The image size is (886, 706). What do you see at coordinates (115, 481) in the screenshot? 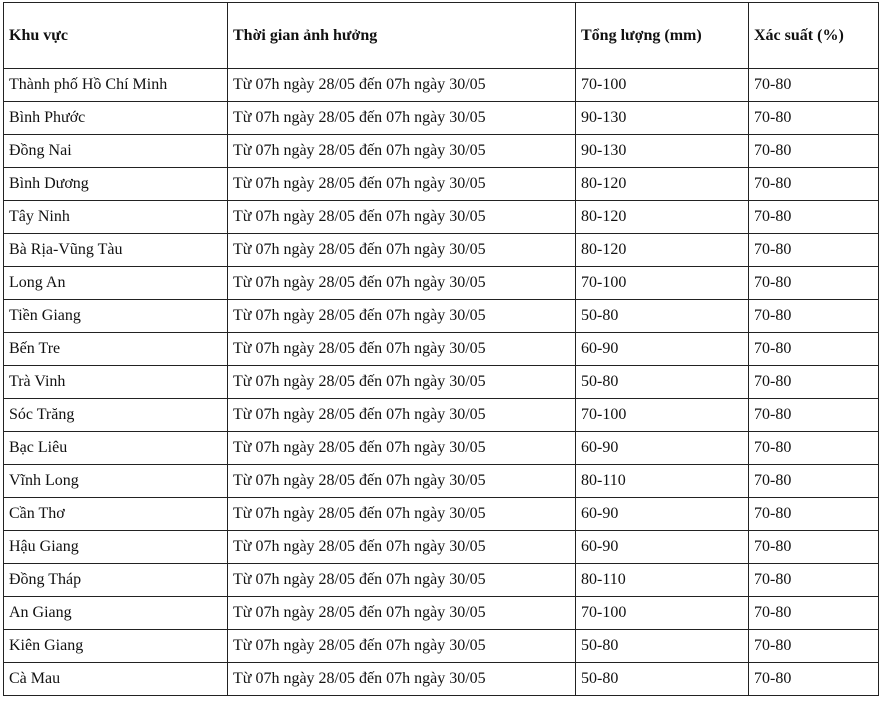
I see `region-cell: Vĩnh Long` at bounding box center [115, 481].